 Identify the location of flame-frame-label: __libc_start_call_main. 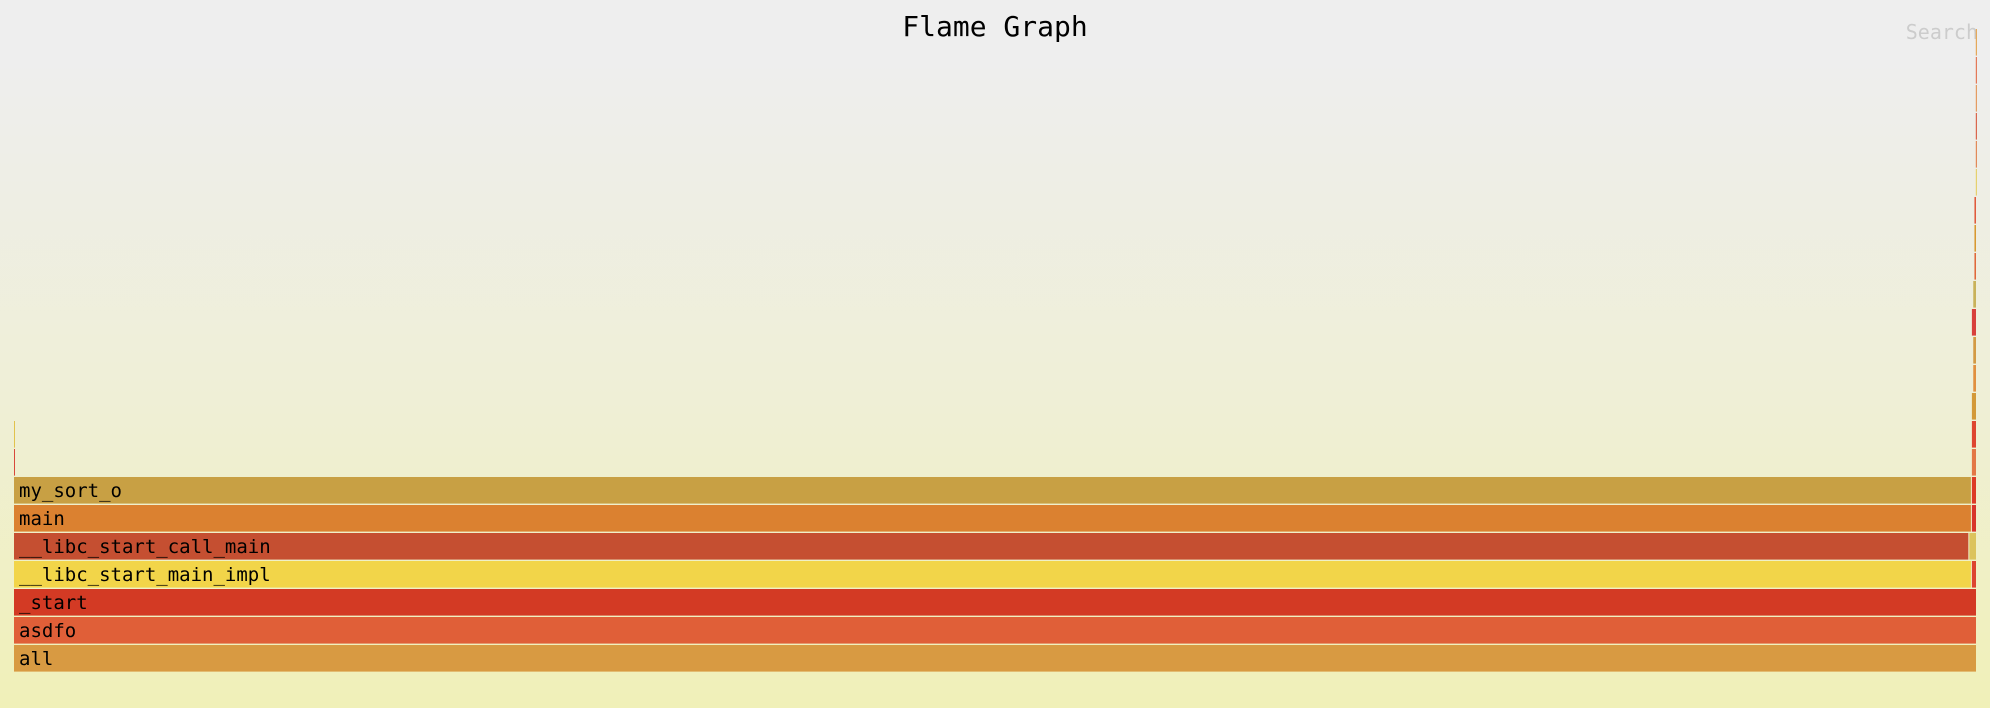
(145, 547).